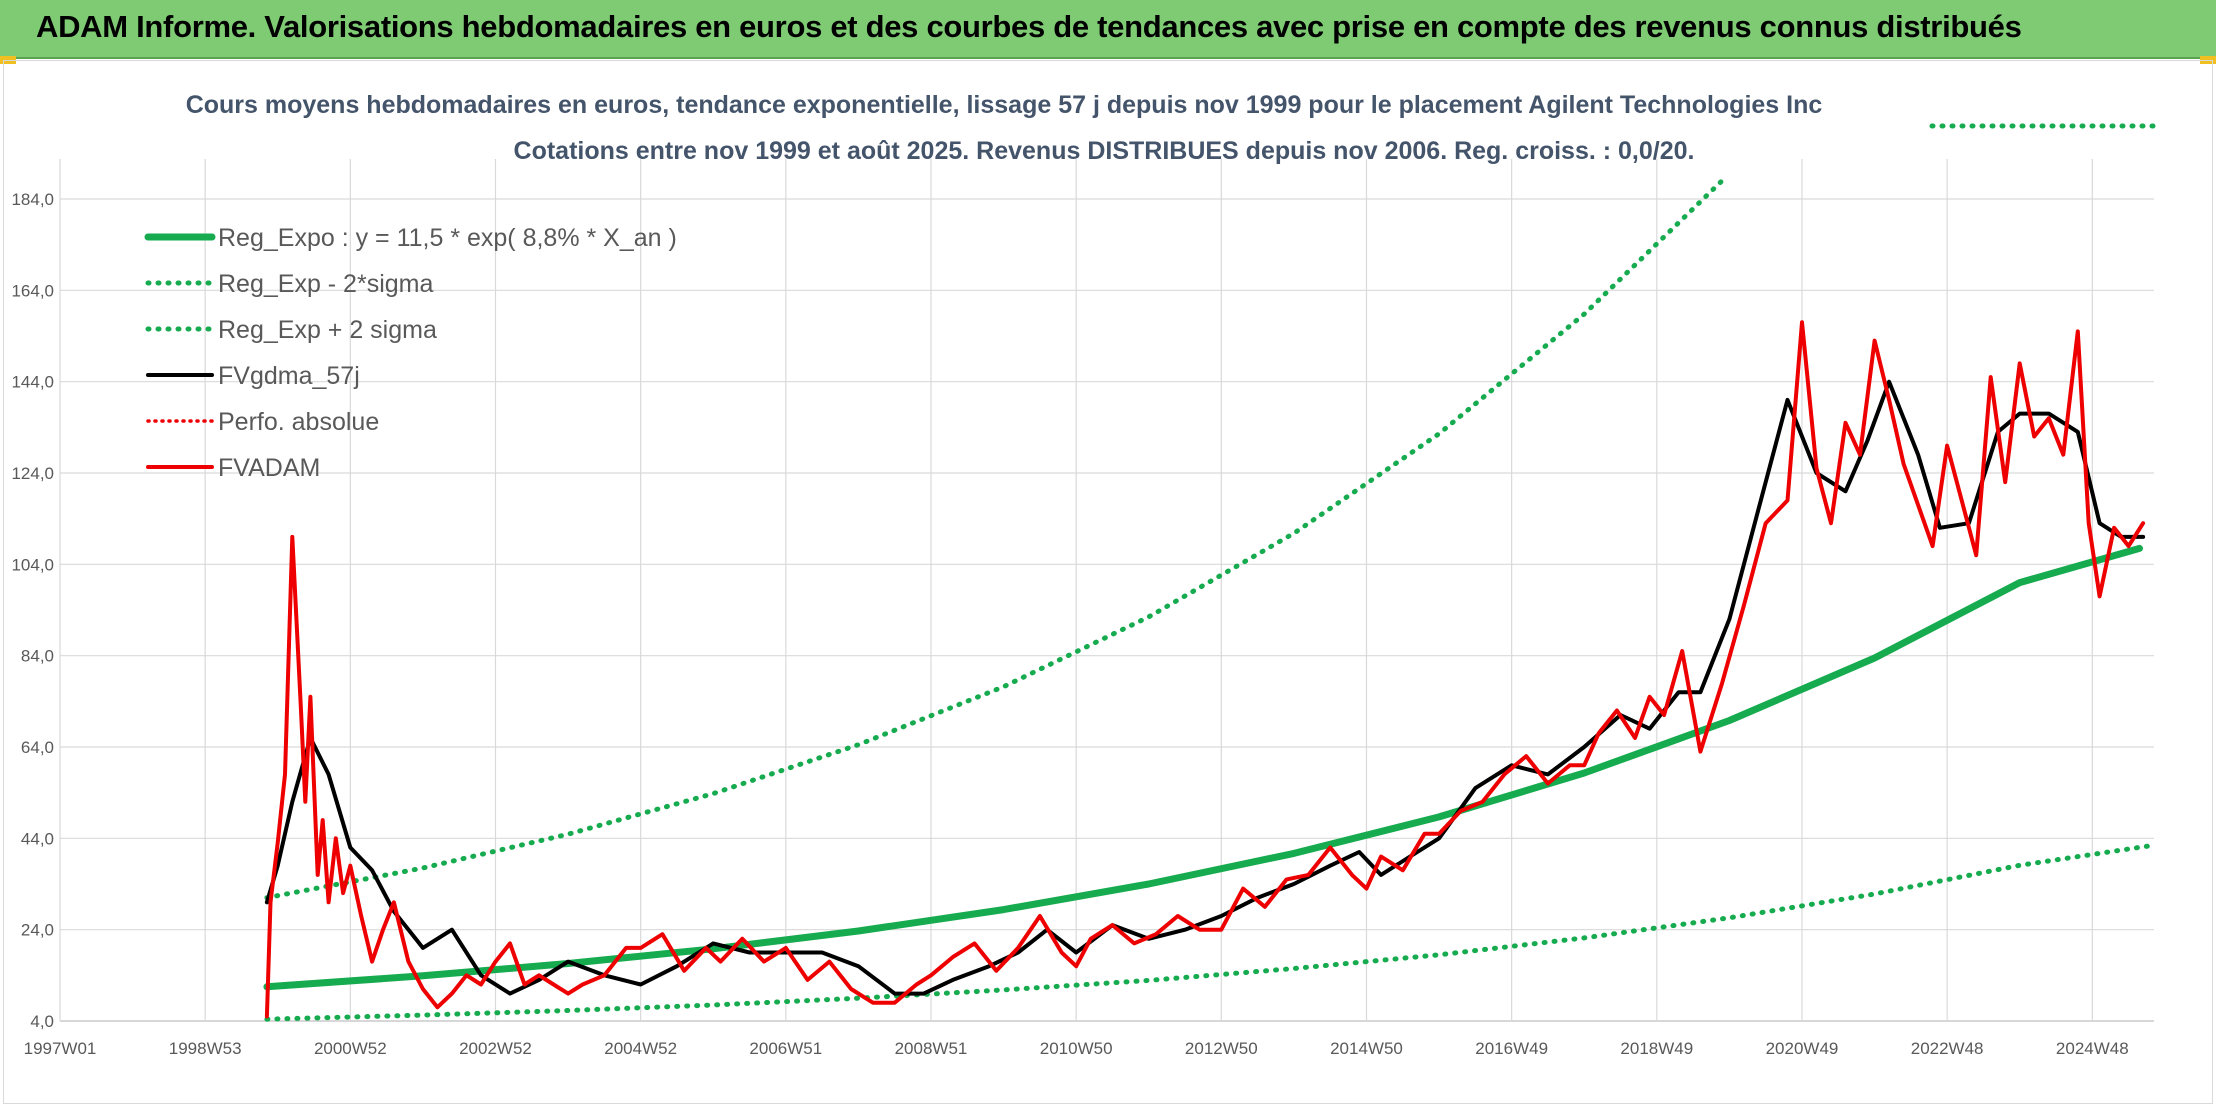 The height and width of the screenshot is (1106, 2216). Describe the element at coordinates (325, 284) in the screenshot. I see `legend-label: Reg_Exp - 2*sigma` at that location.